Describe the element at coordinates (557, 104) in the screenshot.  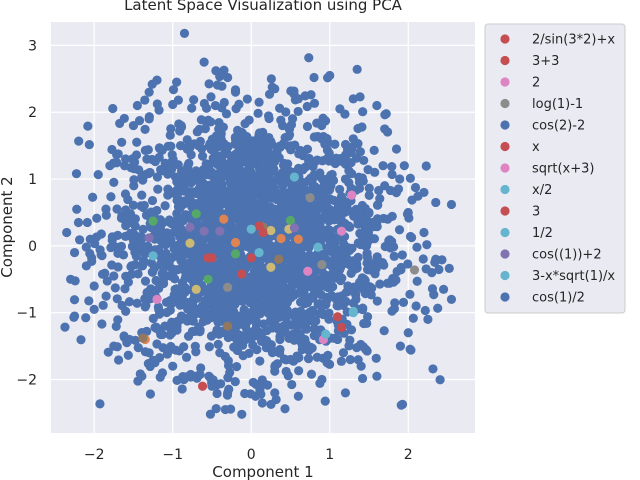
I see `legend-label: log(1)-1` at that location.